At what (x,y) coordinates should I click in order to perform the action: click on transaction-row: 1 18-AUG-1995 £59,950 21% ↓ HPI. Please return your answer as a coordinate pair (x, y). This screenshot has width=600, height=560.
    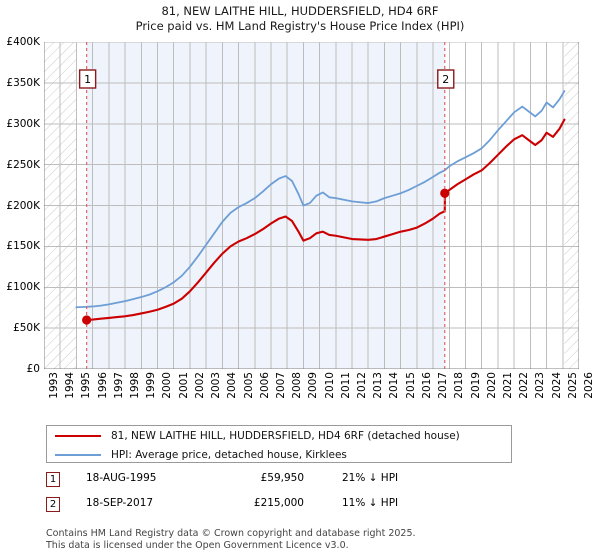
    Looking at the image, I should click on (276, 481).